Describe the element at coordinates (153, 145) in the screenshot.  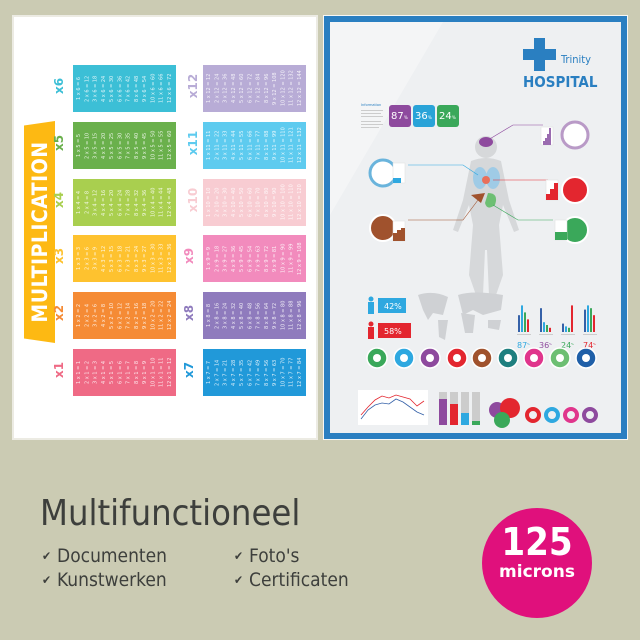
I see `table-line: 10 x 5 = 50` at that location.